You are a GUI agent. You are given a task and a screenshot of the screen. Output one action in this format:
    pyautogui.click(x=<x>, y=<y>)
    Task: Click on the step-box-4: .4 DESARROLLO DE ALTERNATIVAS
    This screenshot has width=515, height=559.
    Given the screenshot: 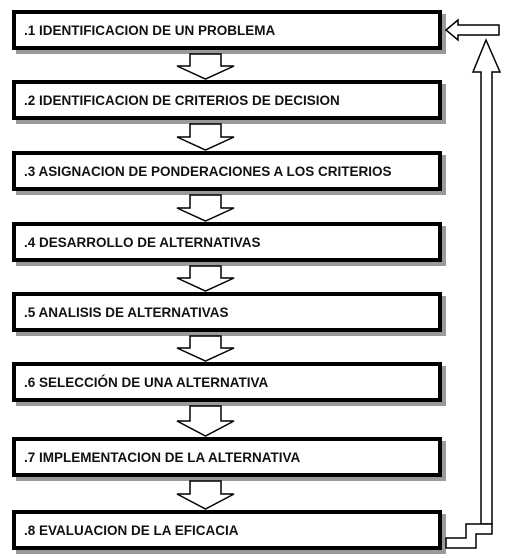 What is the action you would take?
    pyautogui.click(x=227, y=242)
    